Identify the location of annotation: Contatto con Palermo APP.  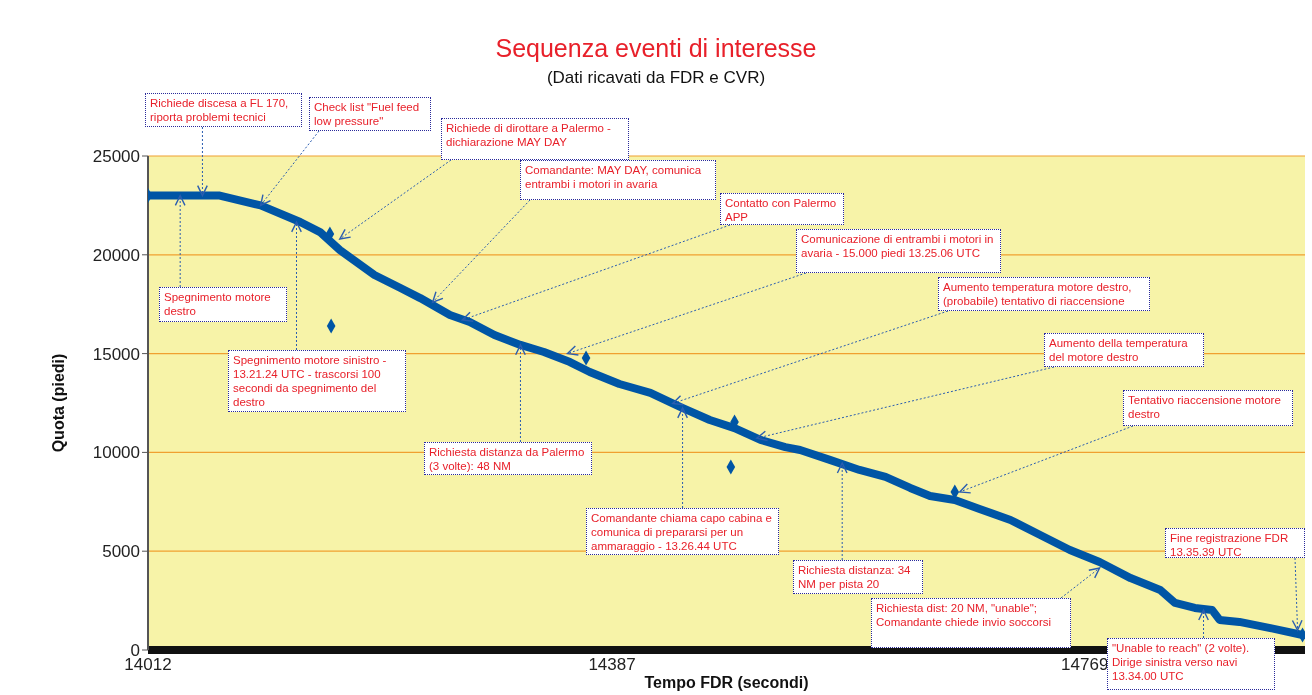
(782, 209).